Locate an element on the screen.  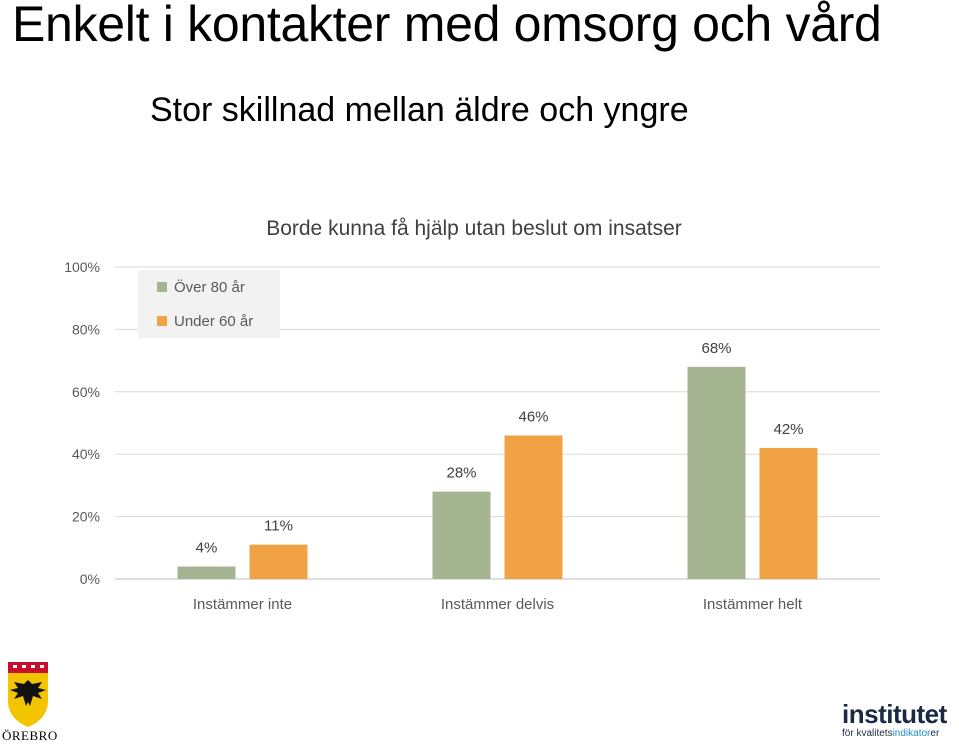
legend-background is located at coordinates (209, 304).